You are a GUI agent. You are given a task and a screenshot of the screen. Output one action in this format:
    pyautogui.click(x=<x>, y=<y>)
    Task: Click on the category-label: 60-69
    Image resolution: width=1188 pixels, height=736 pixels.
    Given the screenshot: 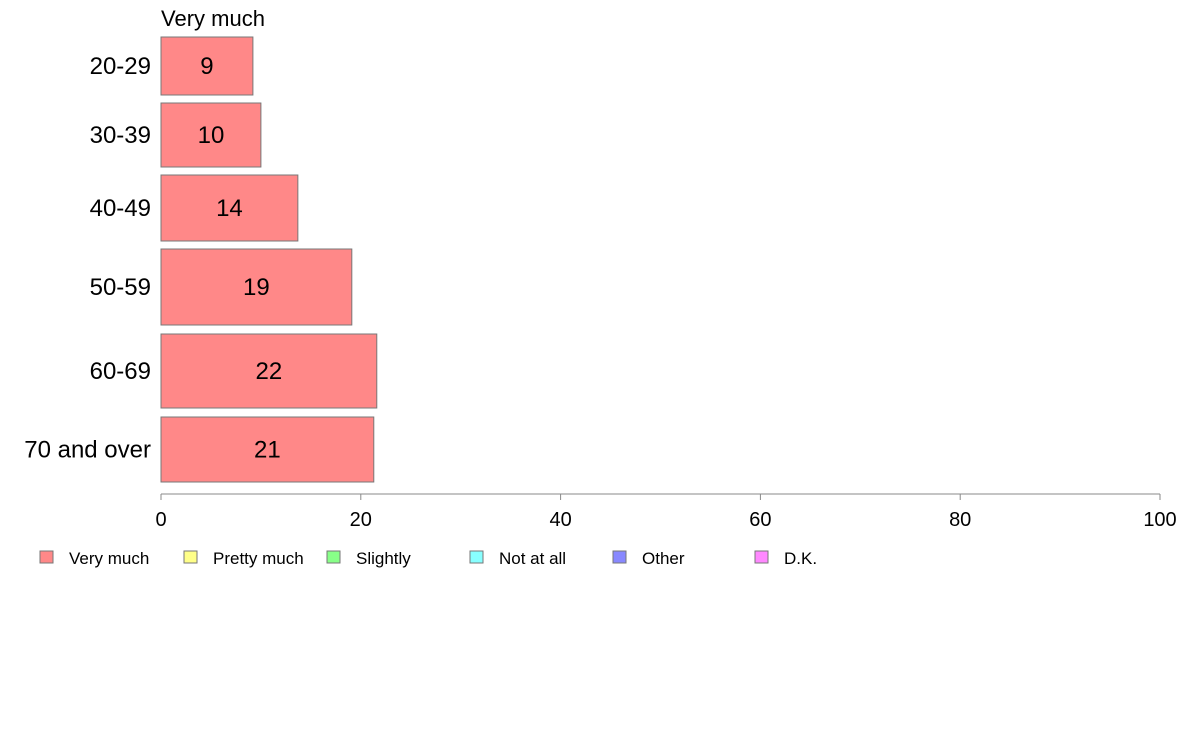 What is the action you would take?
    pyautogui.click(x=120, y=371)
    